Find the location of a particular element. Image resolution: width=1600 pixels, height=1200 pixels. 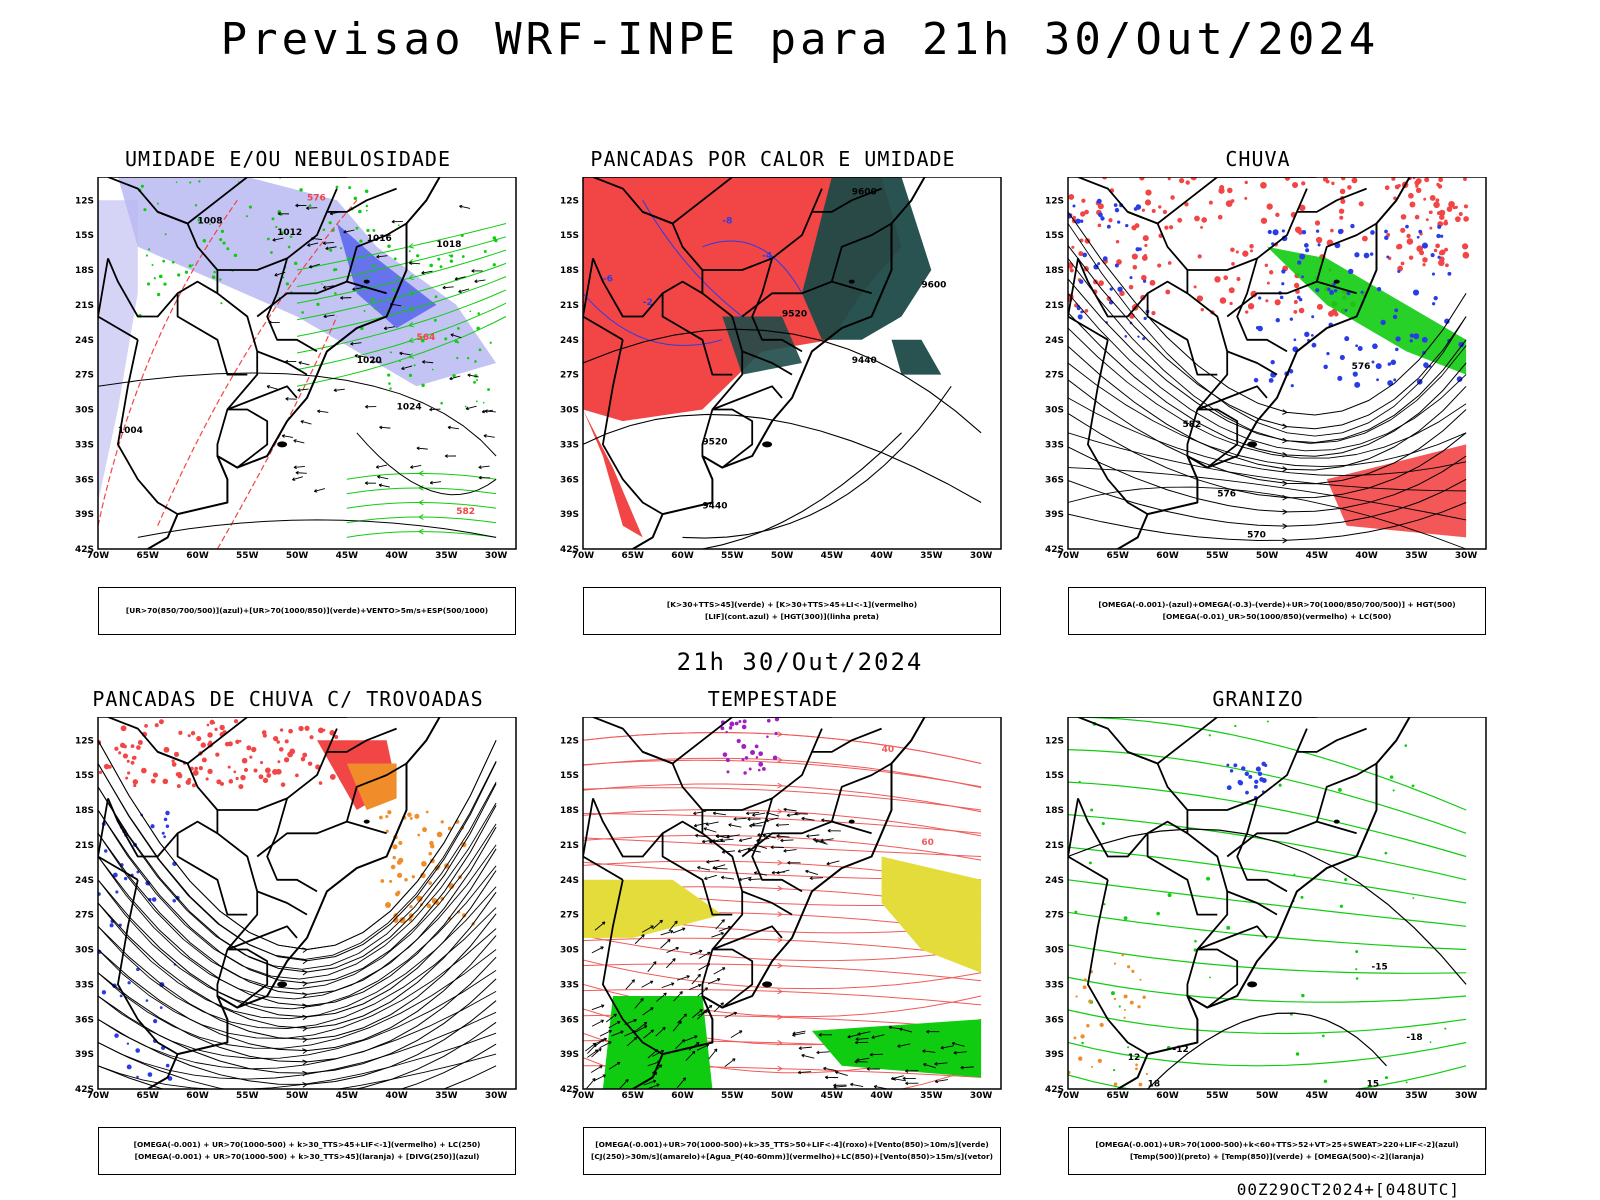

lon-tick-label: 55W is located at coordinates (732, 1096).